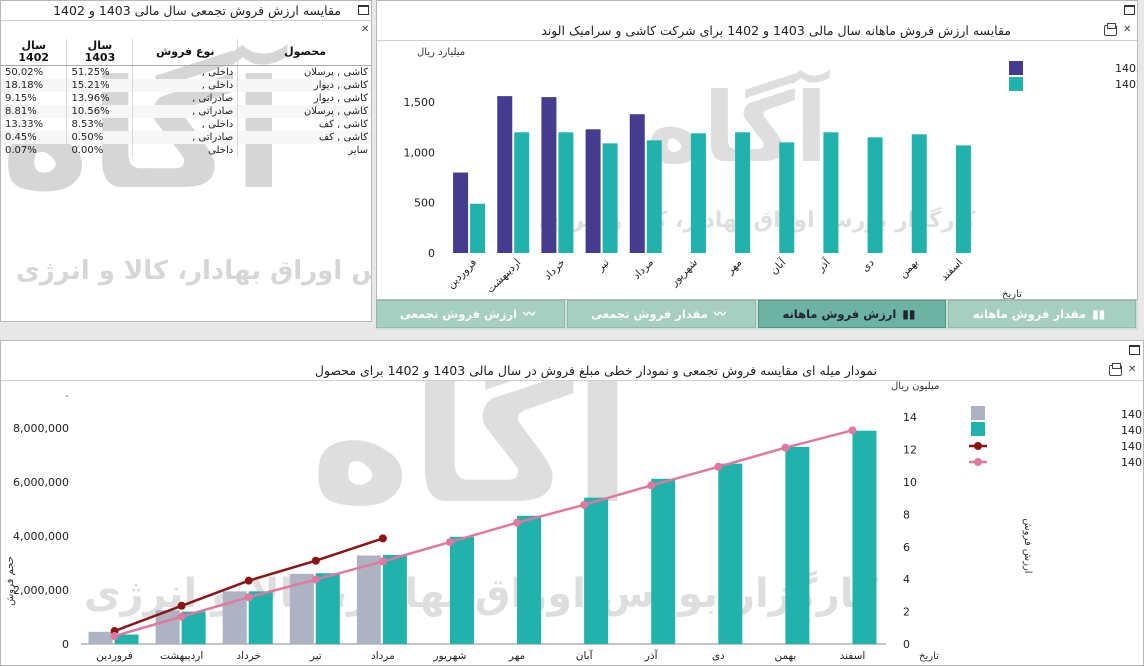  What do you see at coordinates (661, 314) in the screenshot?
I see `tab-cumulative-quantity: 〰مقدار فروش تجمعی` at bounding box center [661, 314].